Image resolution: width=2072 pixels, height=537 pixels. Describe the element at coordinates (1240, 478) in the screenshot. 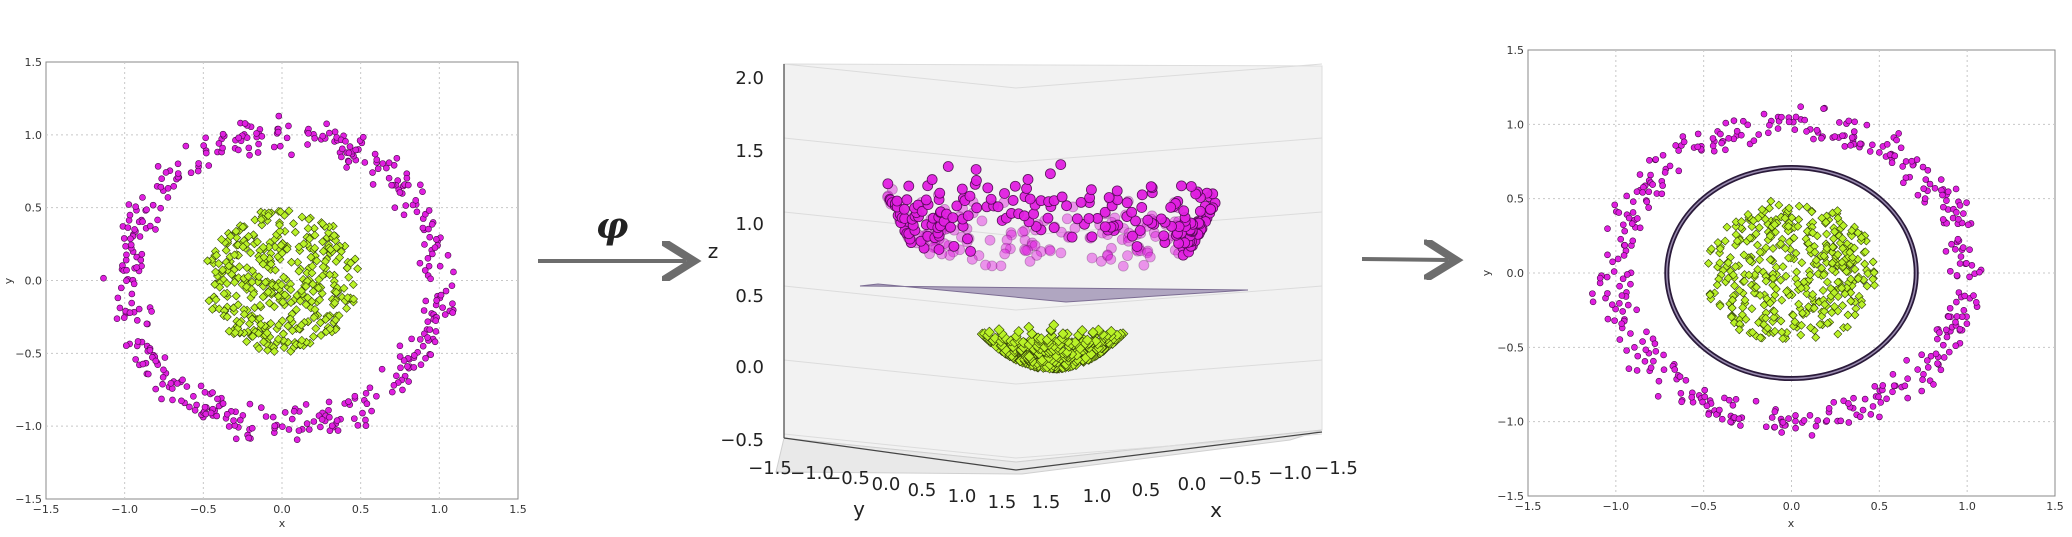

I see `3d-x-tick-label: −0.5` at that location.